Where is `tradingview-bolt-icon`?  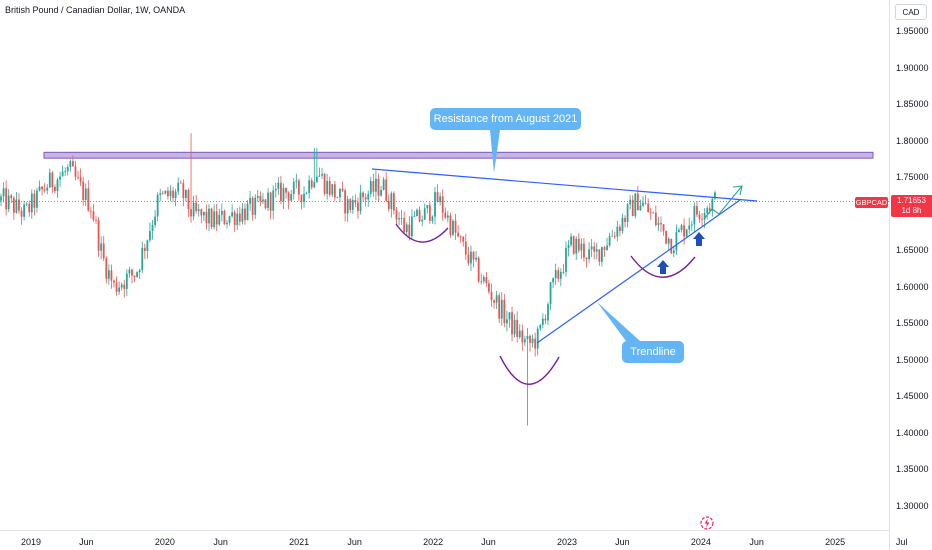 tradingview-bolt-icon is located at coordinates (707, 523).